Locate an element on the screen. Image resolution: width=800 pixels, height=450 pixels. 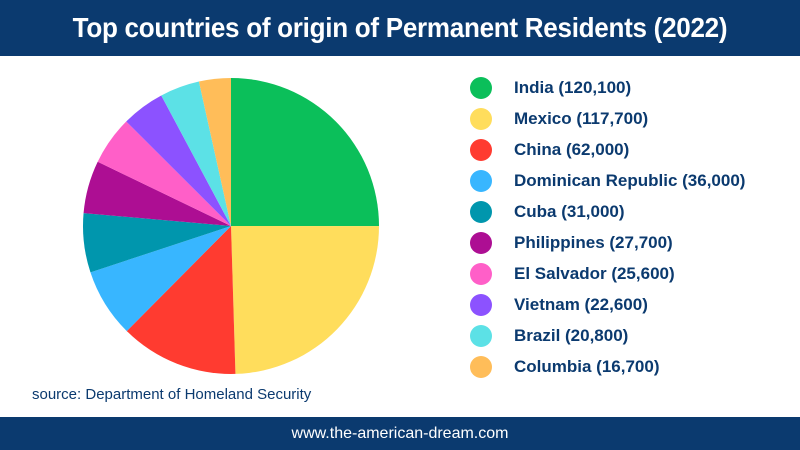
legend-label: Columbia (16,700) is located at coordinates (587, 366).